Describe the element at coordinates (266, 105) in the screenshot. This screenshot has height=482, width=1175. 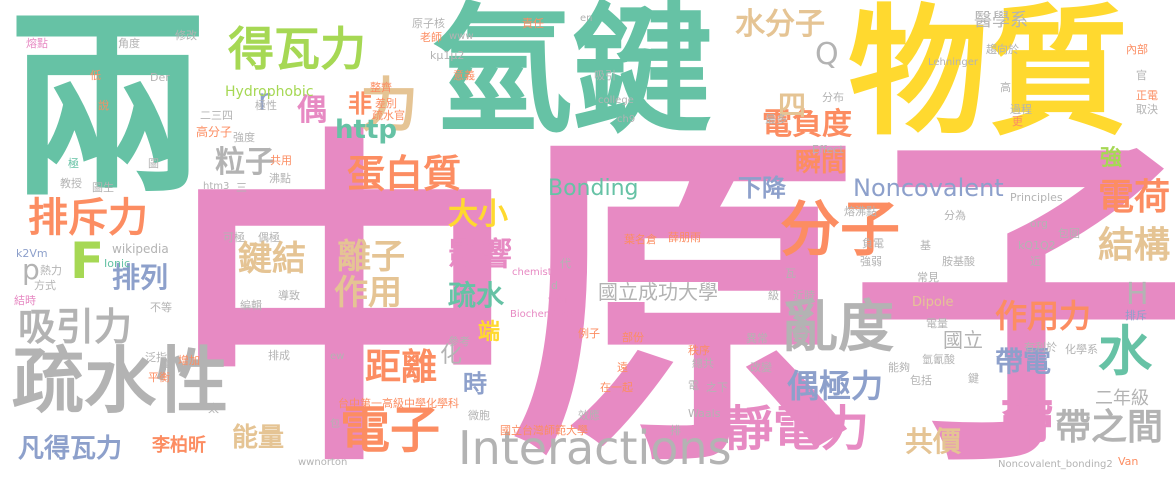
I see `word-ji-xing: 極性` at that location.